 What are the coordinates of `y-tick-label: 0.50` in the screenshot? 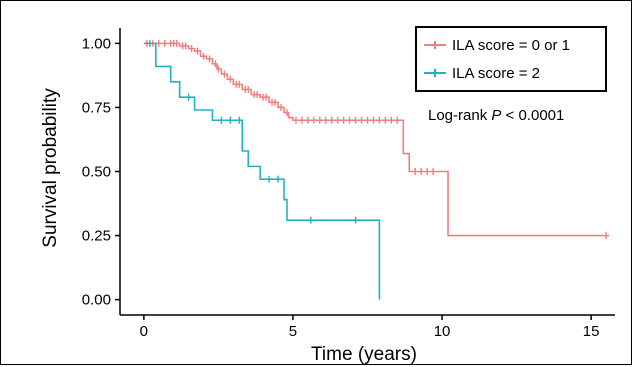 It's located at (96, 172).